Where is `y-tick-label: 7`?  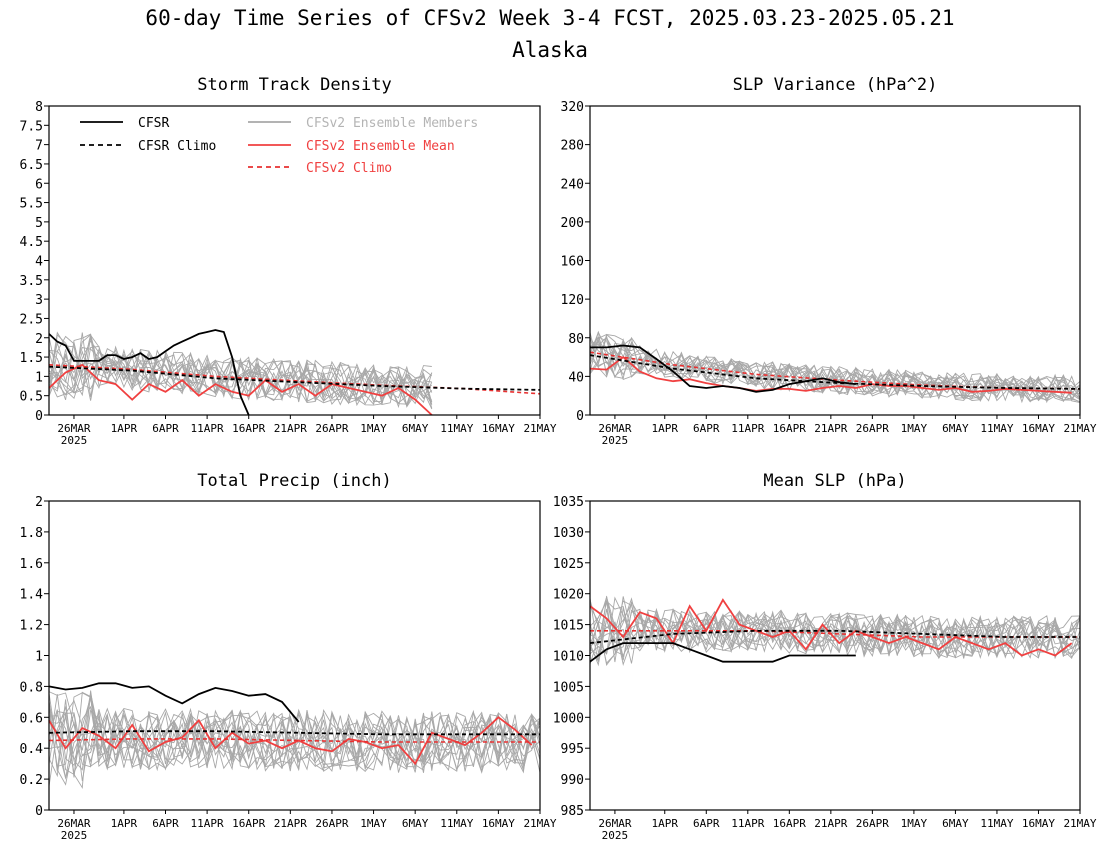
y-tick-label: 7 is located at coordinates (39, 146).